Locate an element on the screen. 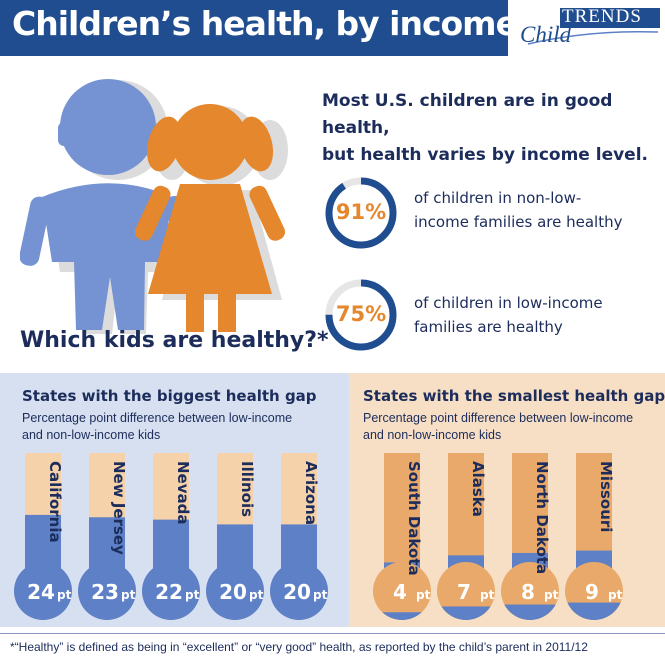  stat-ring-non-low-income: 91% is located at coordinates (361, 213).